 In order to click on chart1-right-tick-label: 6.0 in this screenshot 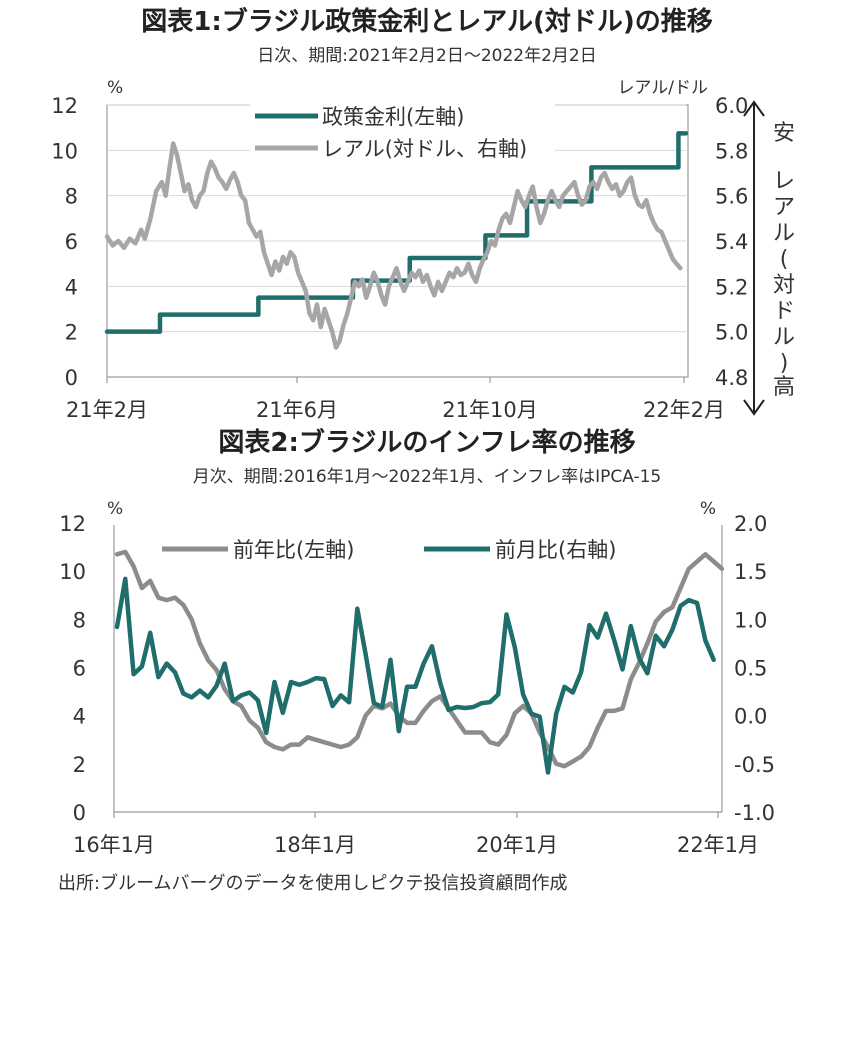, I will do `click(731, 106)`.